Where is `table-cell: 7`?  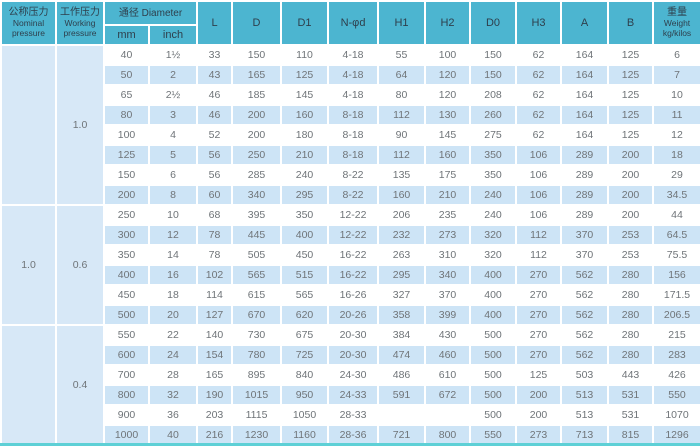 table-cell: 7 is located at coordinates (676, 75).